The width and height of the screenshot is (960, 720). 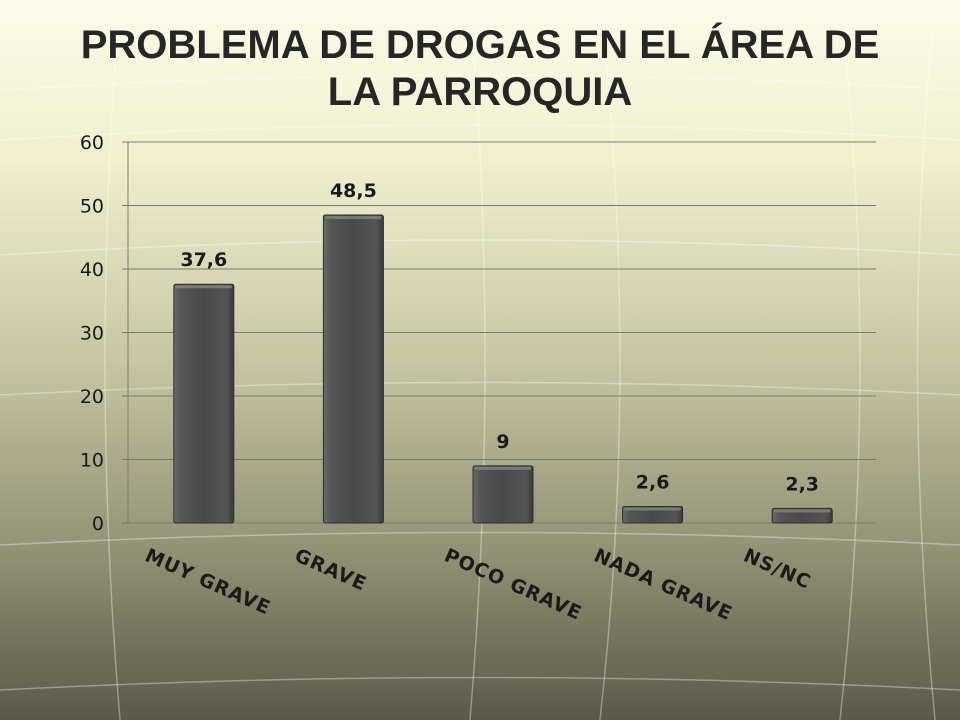 I want to click on data-label: 2,3, so click(x=802, y=484).